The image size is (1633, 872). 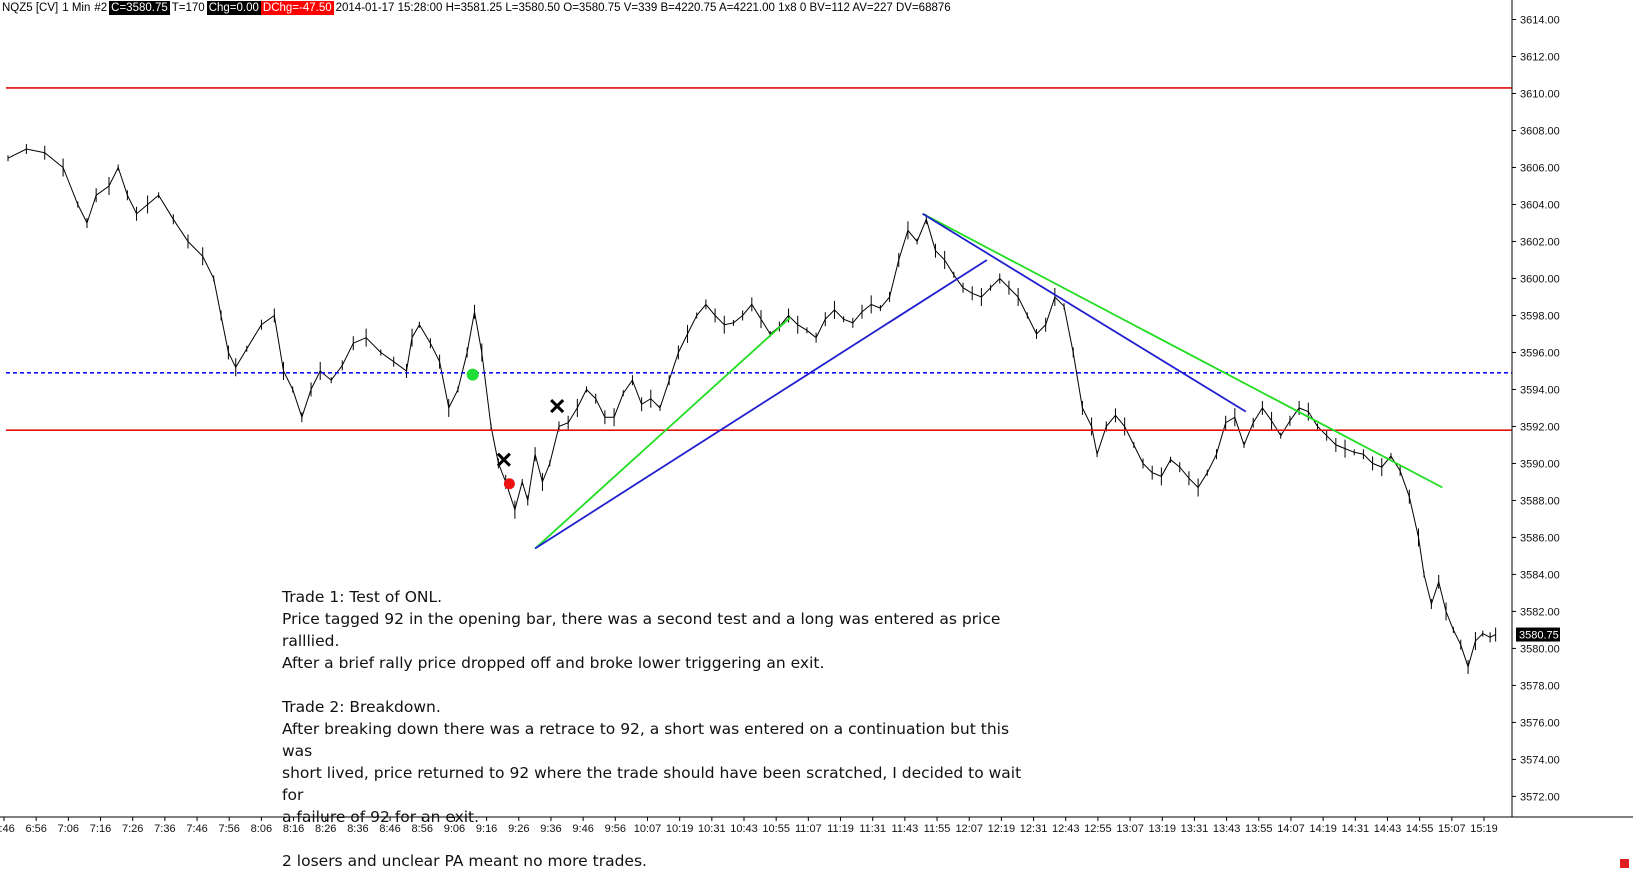 What do you see at coordinates (1540, 501) in the screenshot?
I see `price-tick-label: 3588.00` at bounding box center [1540, 501].